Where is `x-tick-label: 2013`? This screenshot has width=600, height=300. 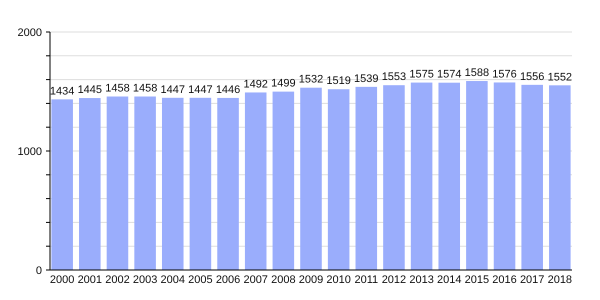 x-tick-label: 2013 is located at coordinates (421, 280).